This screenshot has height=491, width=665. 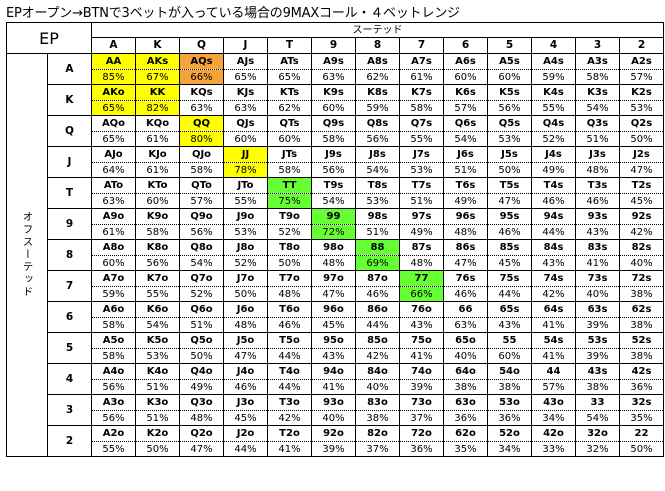 What do you see at coordinates (421, 418) in the screenshot?
I see `equity-value: 37%` at bounding box center [421, 418].